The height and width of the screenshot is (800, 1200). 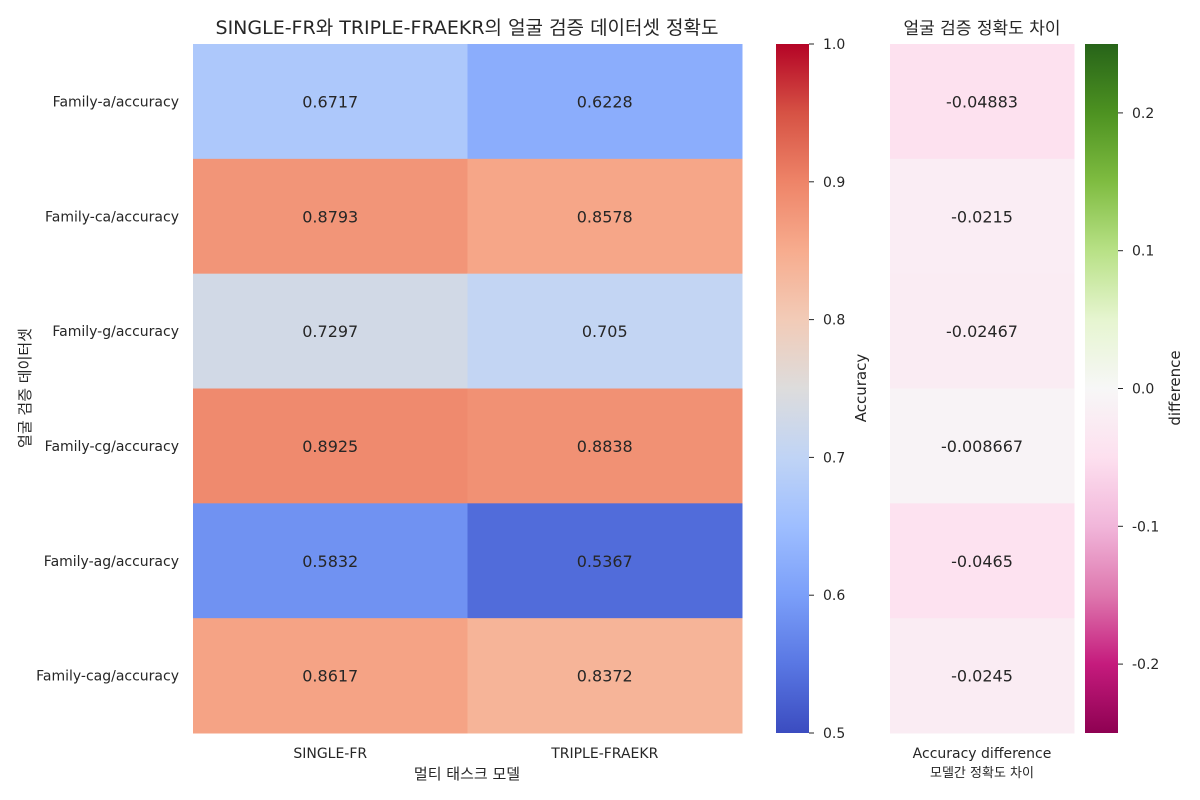 I want to click on colorbar-tick-label: 1.0, so click(x=834, y=45).